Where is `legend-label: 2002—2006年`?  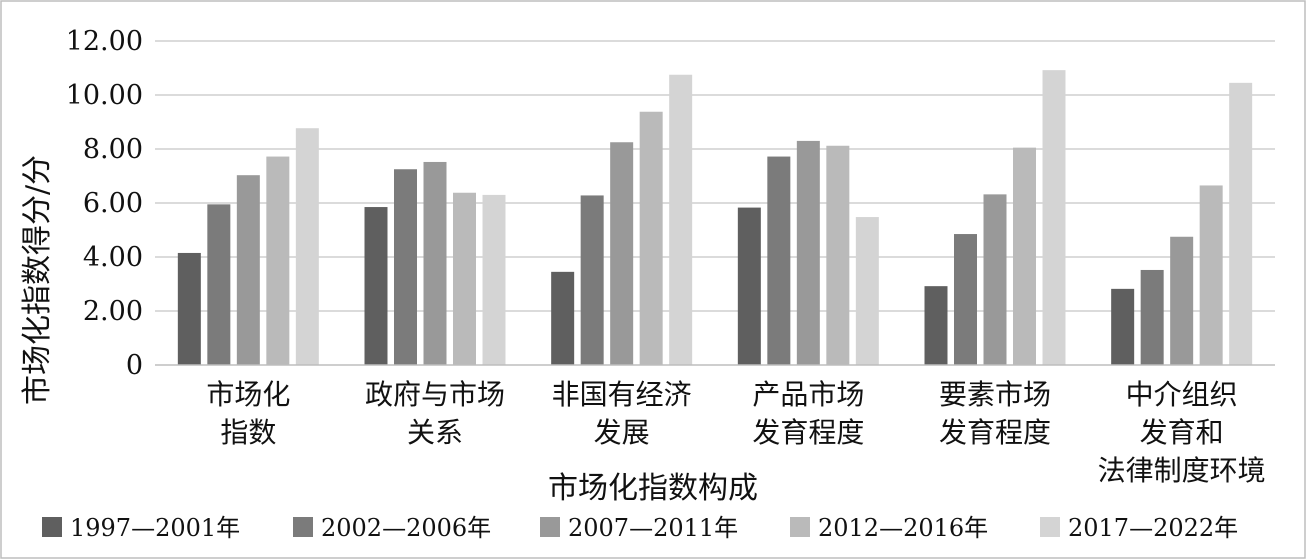
legend-label: 2002—2006年 is located at coordinates (406, 528).